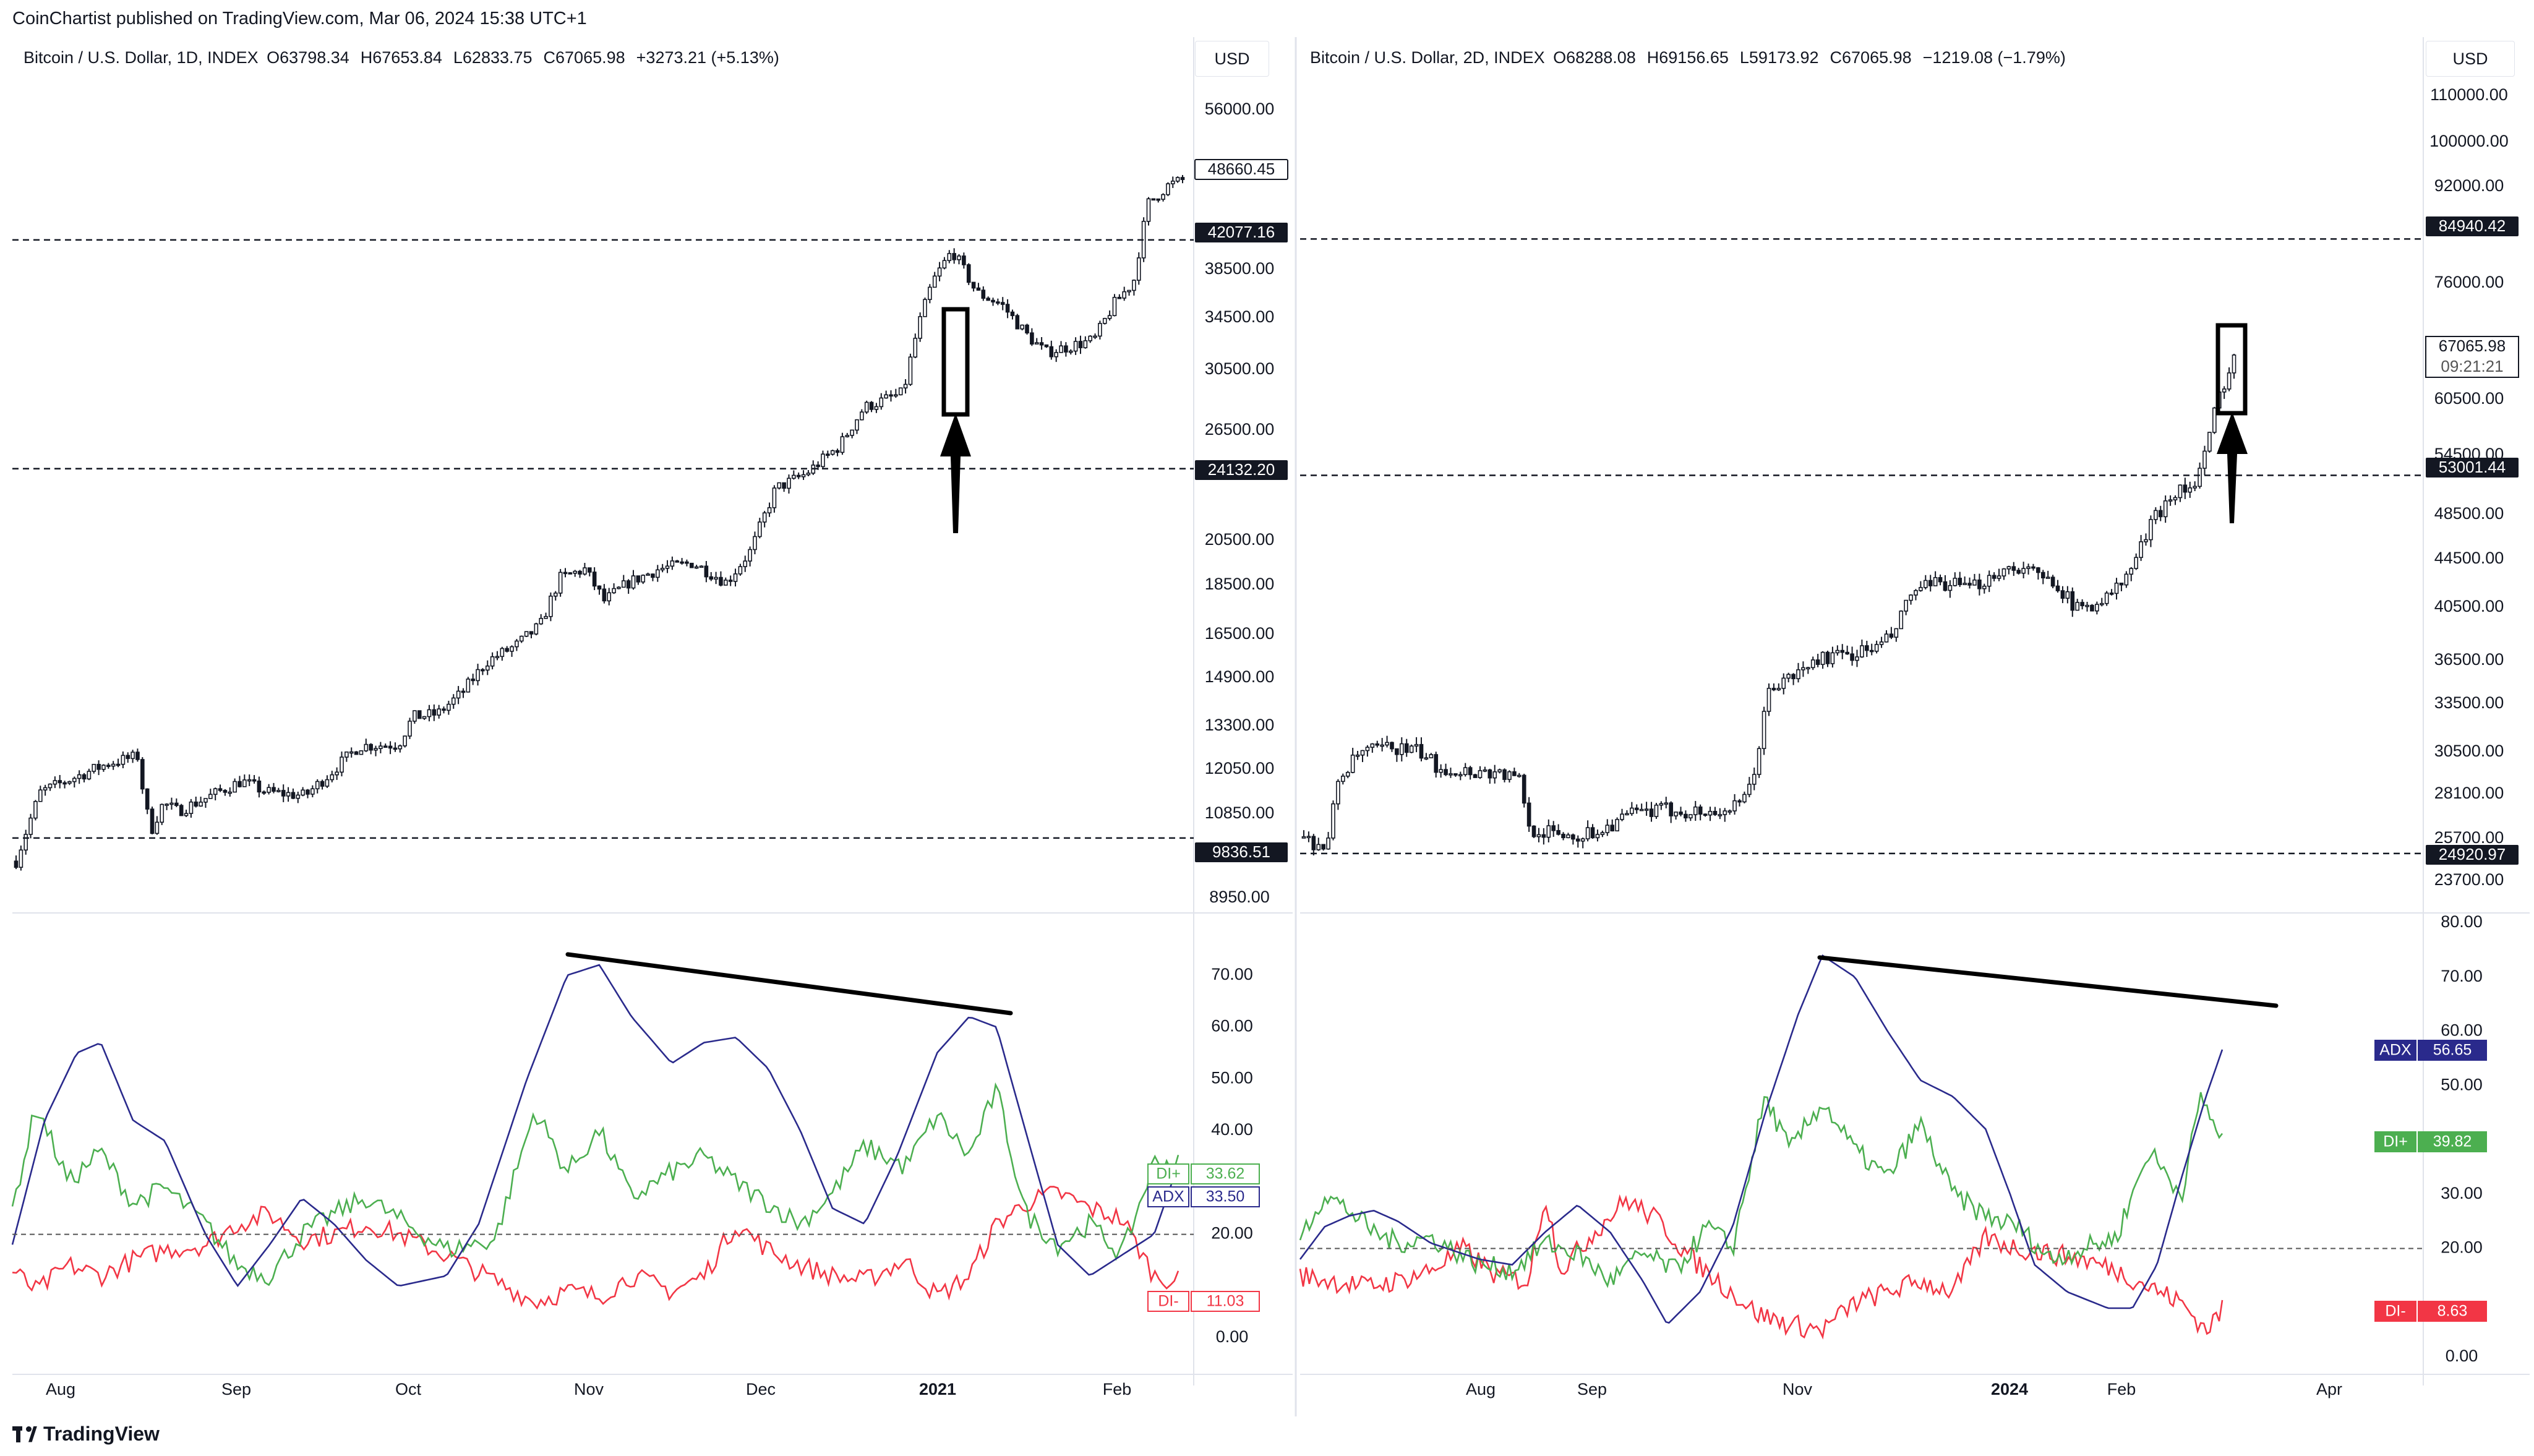 The height and width of the screenshot is (1456, 2534). I want to click on right-currency-button: USD, so click(2470, 59).